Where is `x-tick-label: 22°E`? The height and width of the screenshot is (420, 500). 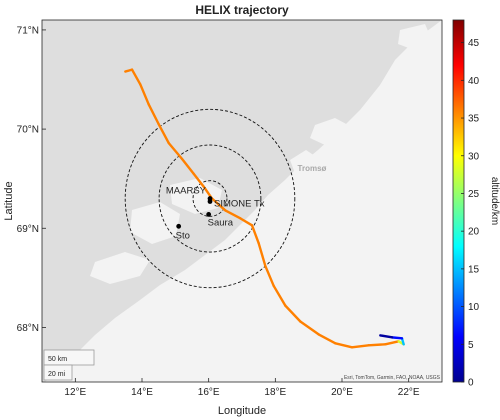 x-tick-label: 22°E is located at coordinates (409, 392).